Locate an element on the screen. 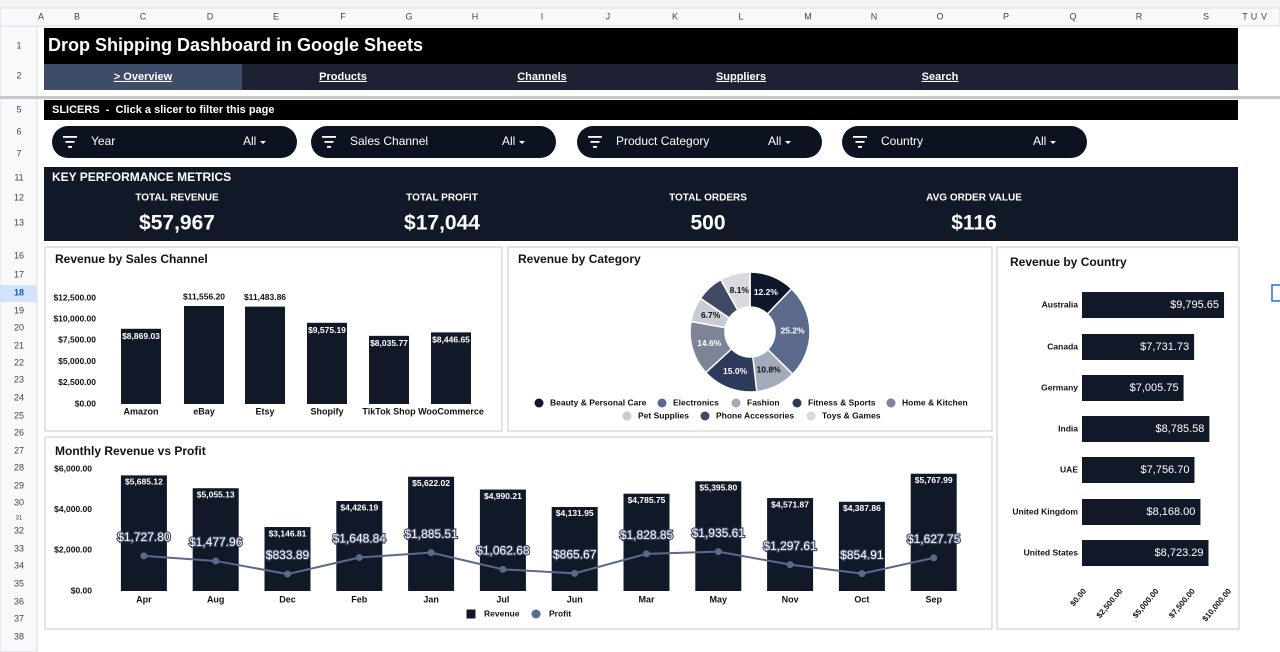 The width and height of the screenshot is (1280, 652). row-header: 35 is located at coordinates (19, 583).